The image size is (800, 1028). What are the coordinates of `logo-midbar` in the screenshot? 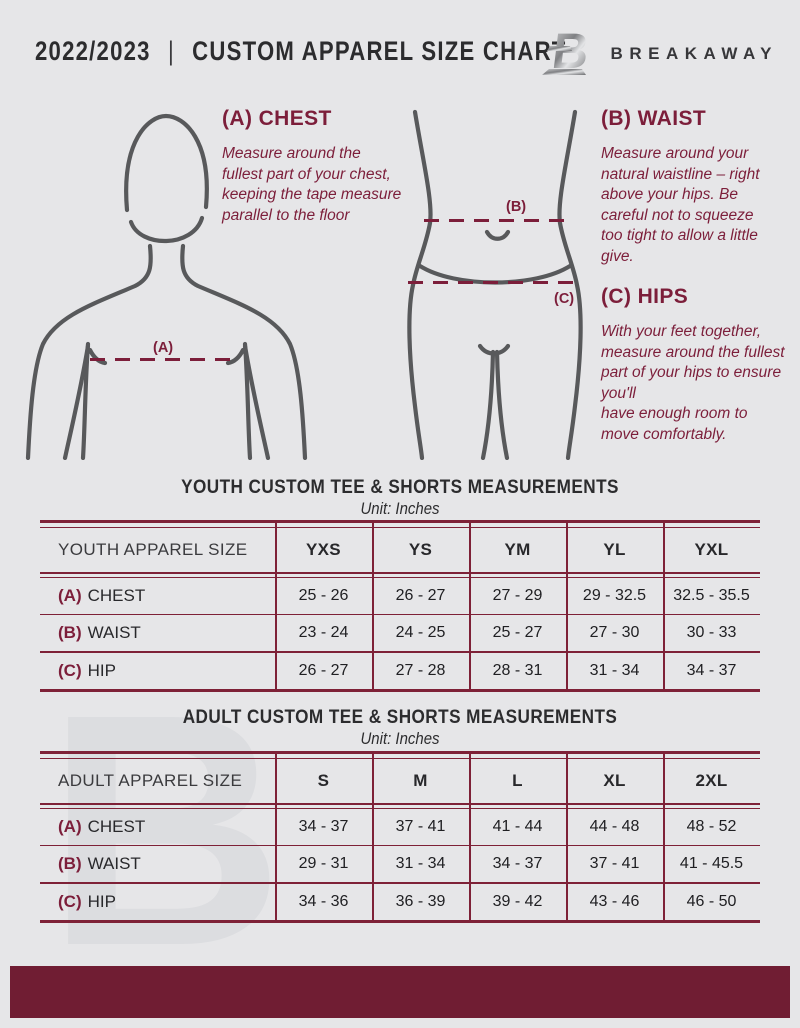 It's located at (559, 48).